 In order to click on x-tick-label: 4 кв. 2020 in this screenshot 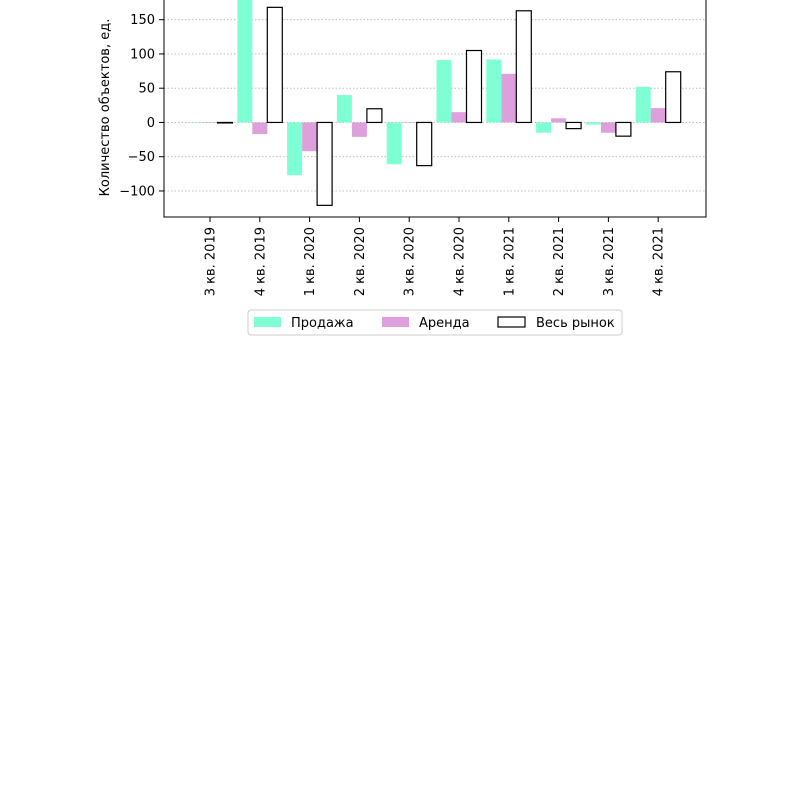, I will do `click(460, 261)`.